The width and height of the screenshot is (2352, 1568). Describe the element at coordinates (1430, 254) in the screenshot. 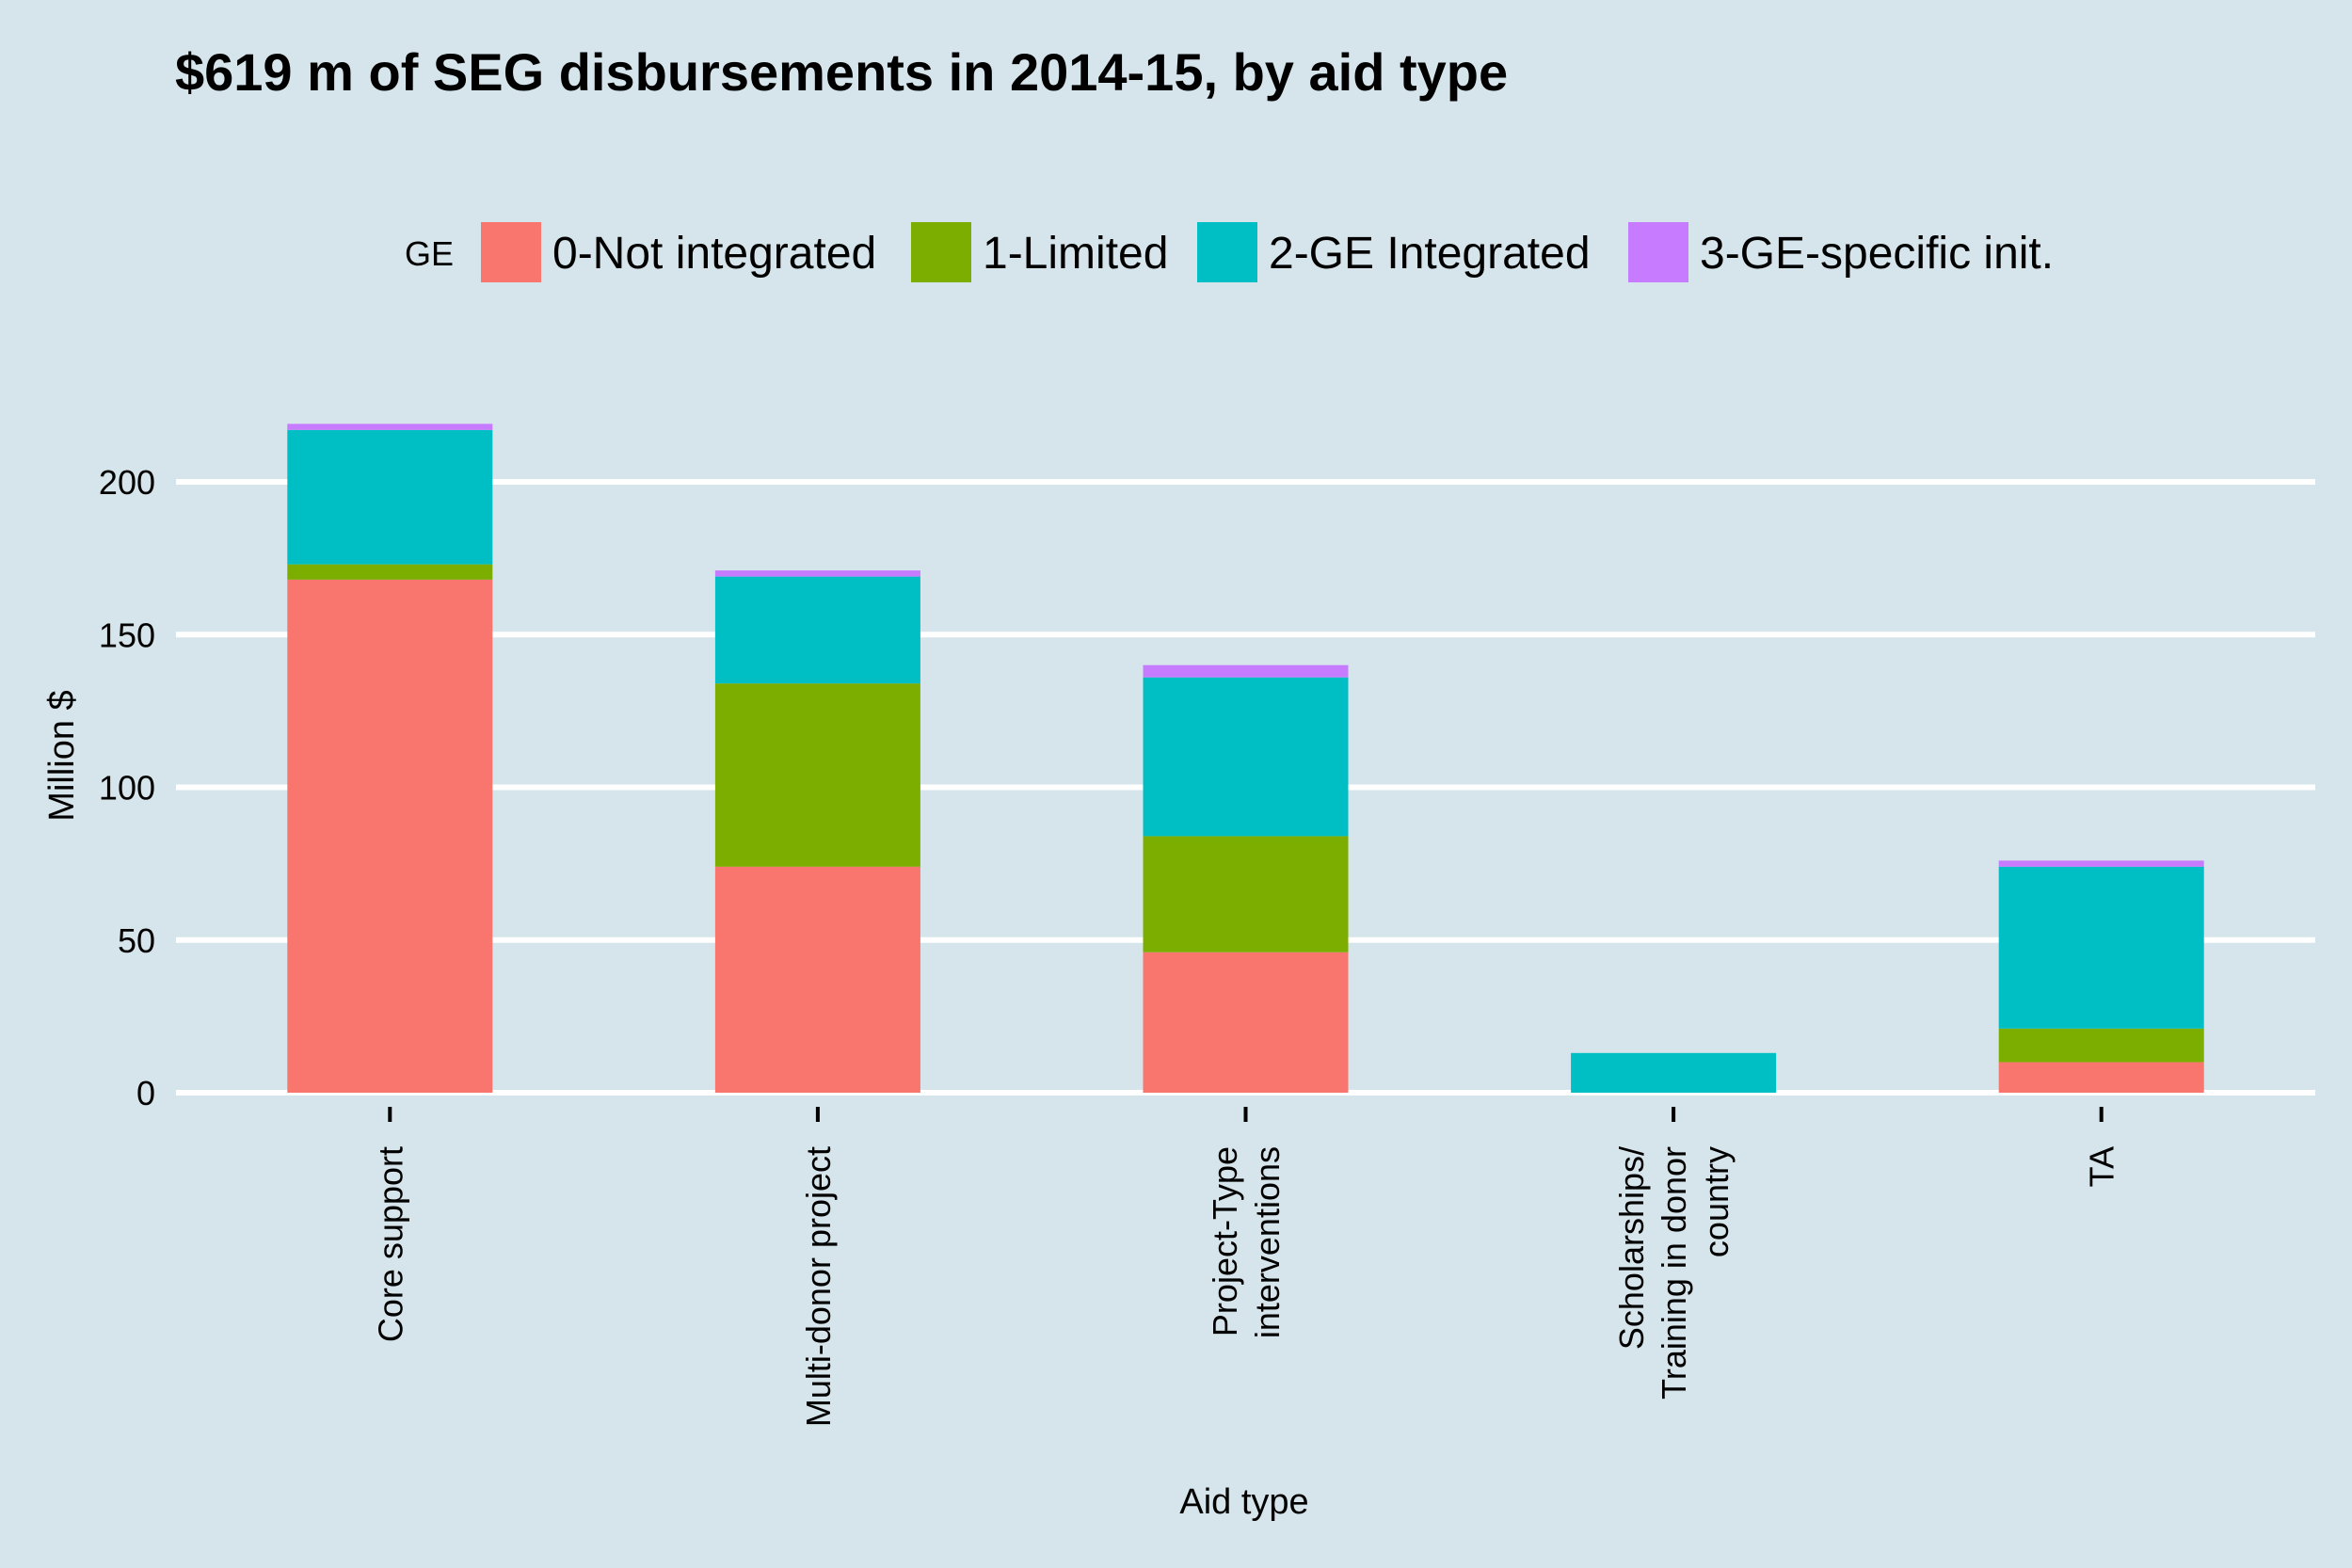

I see `legend-label: 2-GE Integrated` at that location.